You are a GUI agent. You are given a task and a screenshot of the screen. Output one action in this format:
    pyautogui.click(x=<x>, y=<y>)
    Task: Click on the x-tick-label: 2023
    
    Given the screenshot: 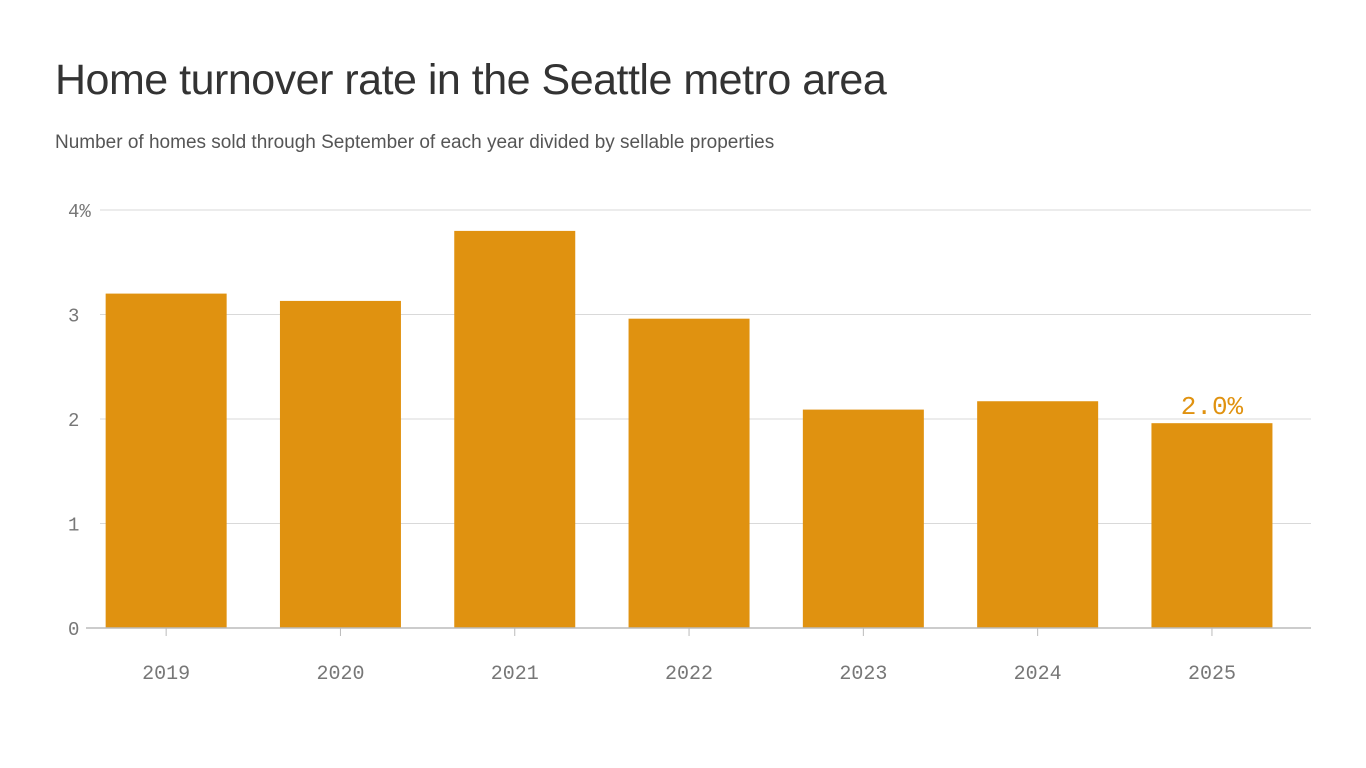 What is the action you would take?
    pyautogui.click(x=863, y=674)
    